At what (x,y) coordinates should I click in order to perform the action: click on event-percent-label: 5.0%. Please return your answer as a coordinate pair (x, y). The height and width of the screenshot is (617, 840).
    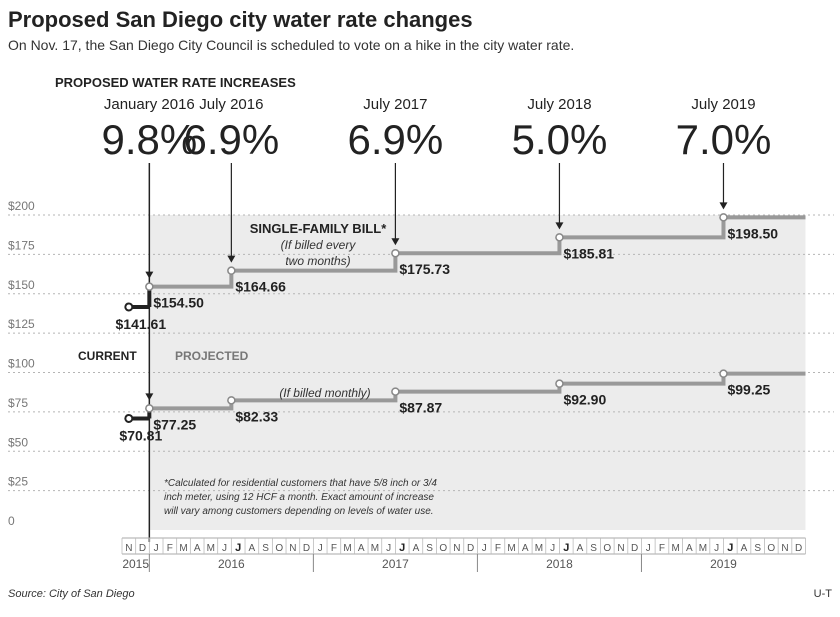
    Looking at the image, I should click on (560, 139).